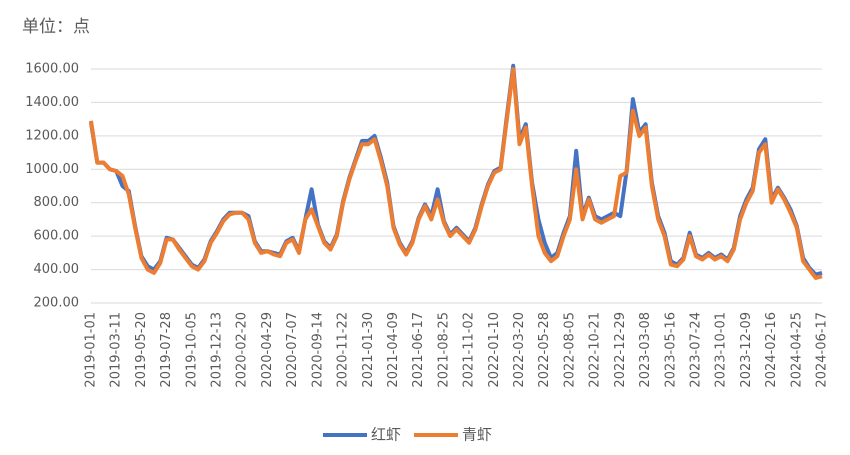  What do you see at coordinates (91, 350) in the screenshot?
I see `x-tick-label: 2019-01-01` at bounding box center [91, 350].